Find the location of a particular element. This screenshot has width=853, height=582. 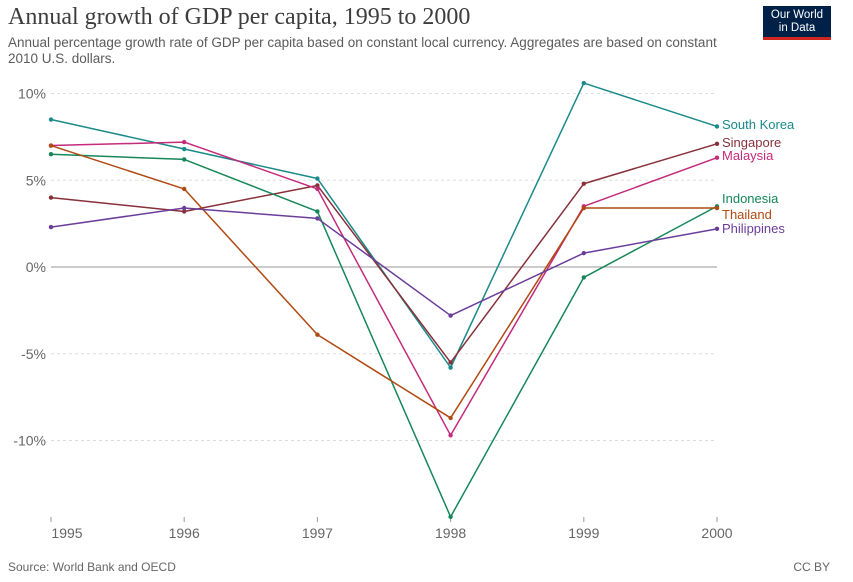

x-tick-label: 1996 is located at coordinates (184, 533).